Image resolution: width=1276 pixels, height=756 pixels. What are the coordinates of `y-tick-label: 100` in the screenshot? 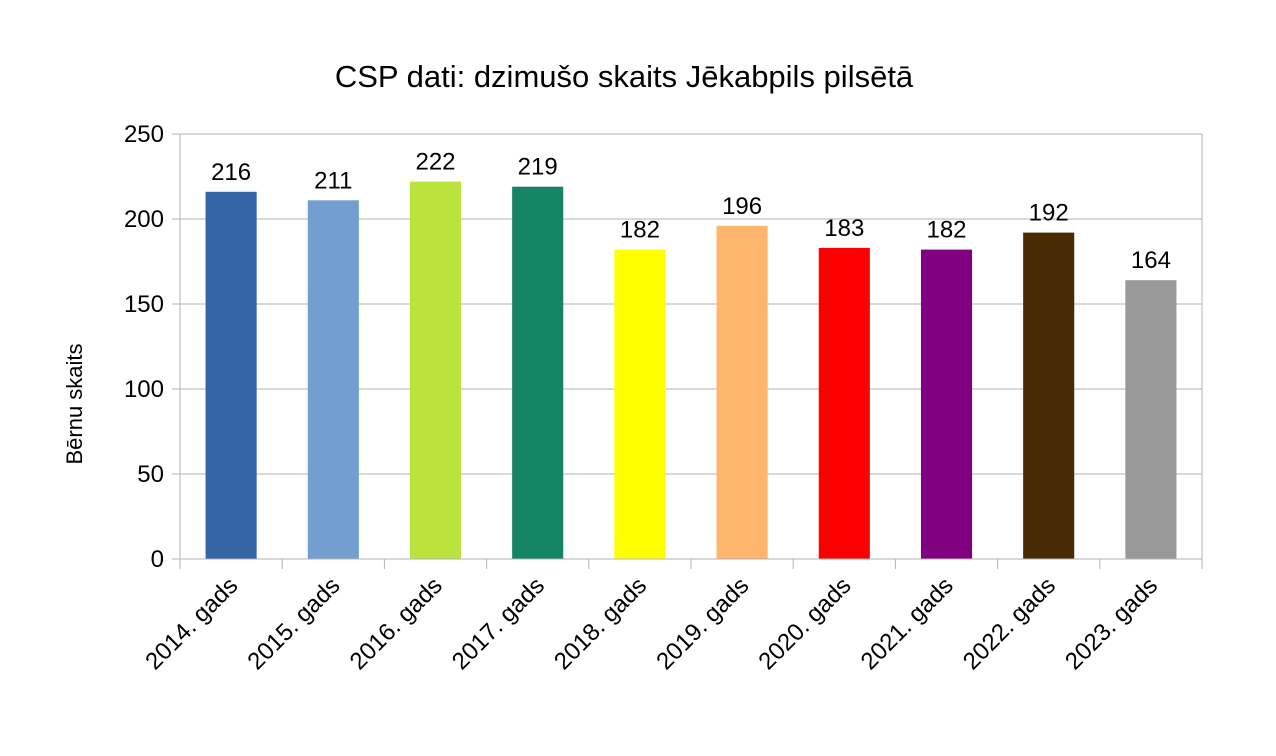 It's located at (144, 389).